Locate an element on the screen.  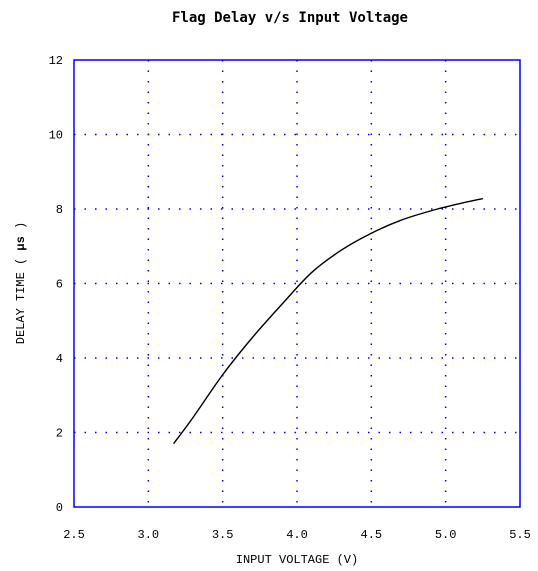
x-tick-label: 5.0 is located at coordinates (446, 535).